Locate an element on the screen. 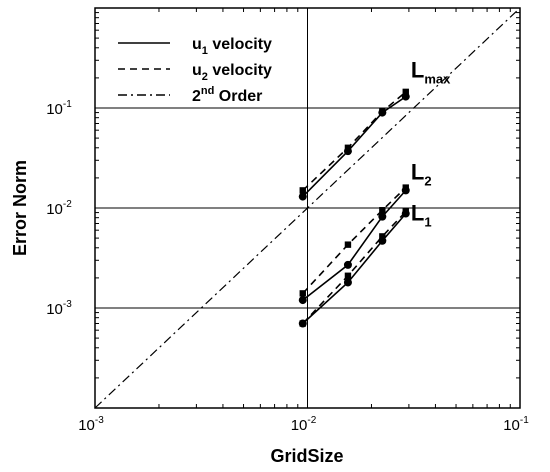  y-tick-label: 10⁻² is located at coordinates (59, 208).